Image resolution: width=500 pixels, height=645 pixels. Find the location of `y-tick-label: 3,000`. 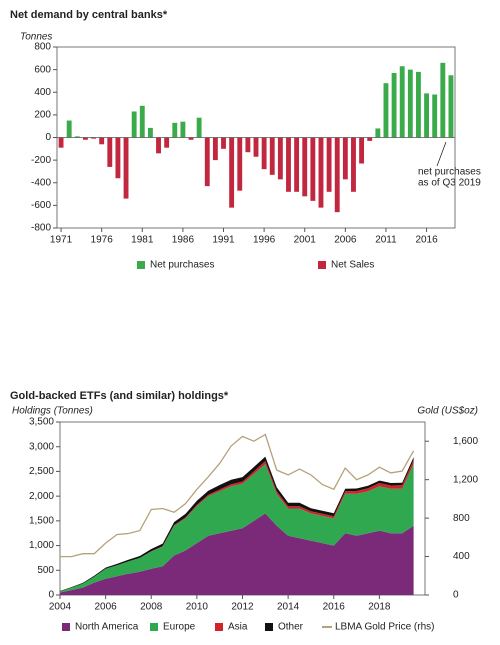

y-tick-label: 3,000 is located at coordinates (41, 446).